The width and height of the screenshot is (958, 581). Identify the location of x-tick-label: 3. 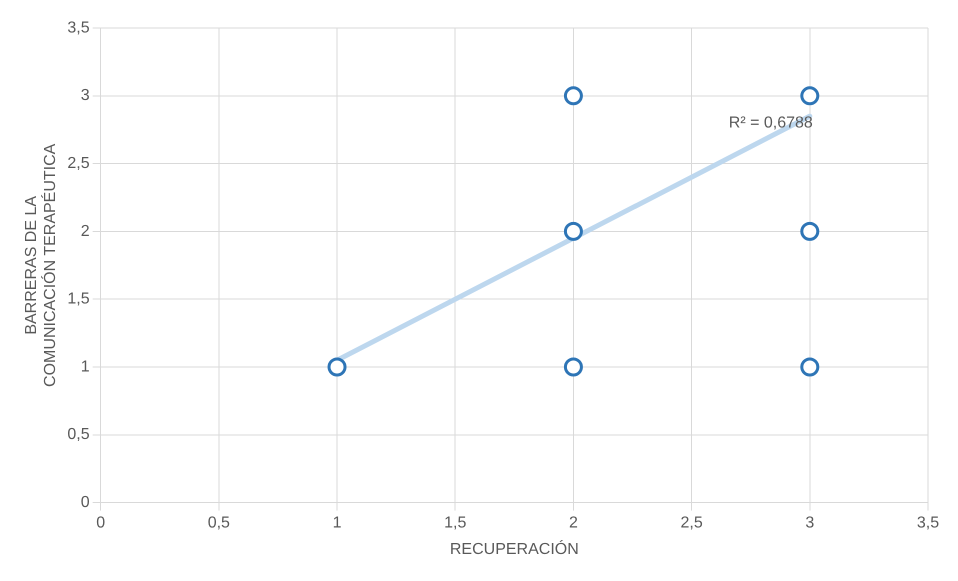
(809, 523).